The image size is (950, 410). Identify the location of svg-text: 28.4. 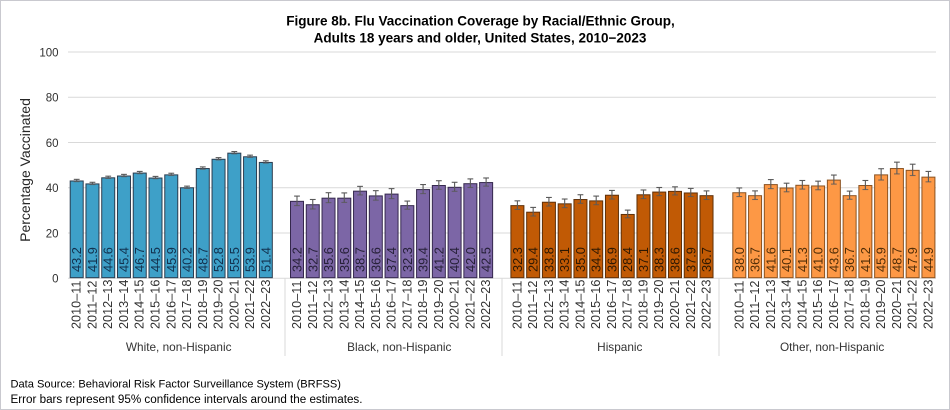
(627, 259).